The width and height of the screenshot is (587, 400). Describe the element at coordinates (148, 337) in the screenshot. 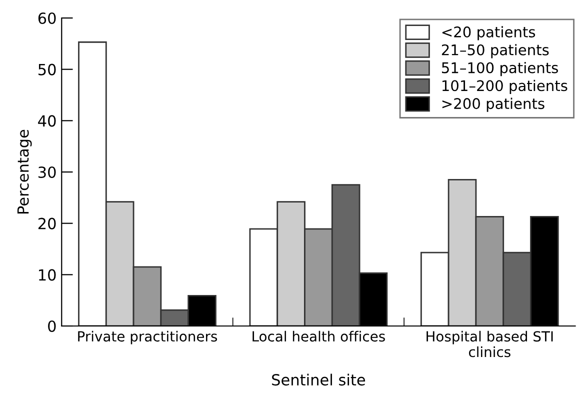

I see `x-tick-label: Private practitioners` at that location.